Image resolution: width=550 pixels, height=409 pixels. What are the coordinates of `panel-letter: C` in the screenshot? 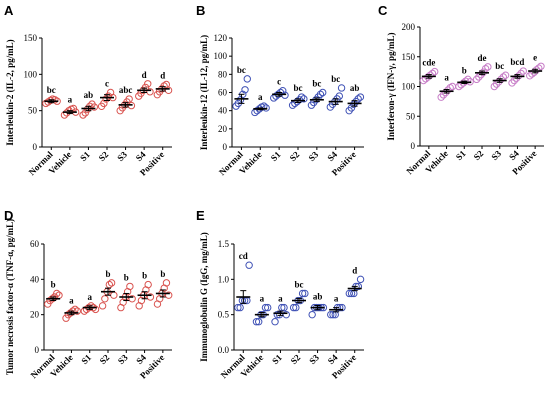 It's located at (383, 10).